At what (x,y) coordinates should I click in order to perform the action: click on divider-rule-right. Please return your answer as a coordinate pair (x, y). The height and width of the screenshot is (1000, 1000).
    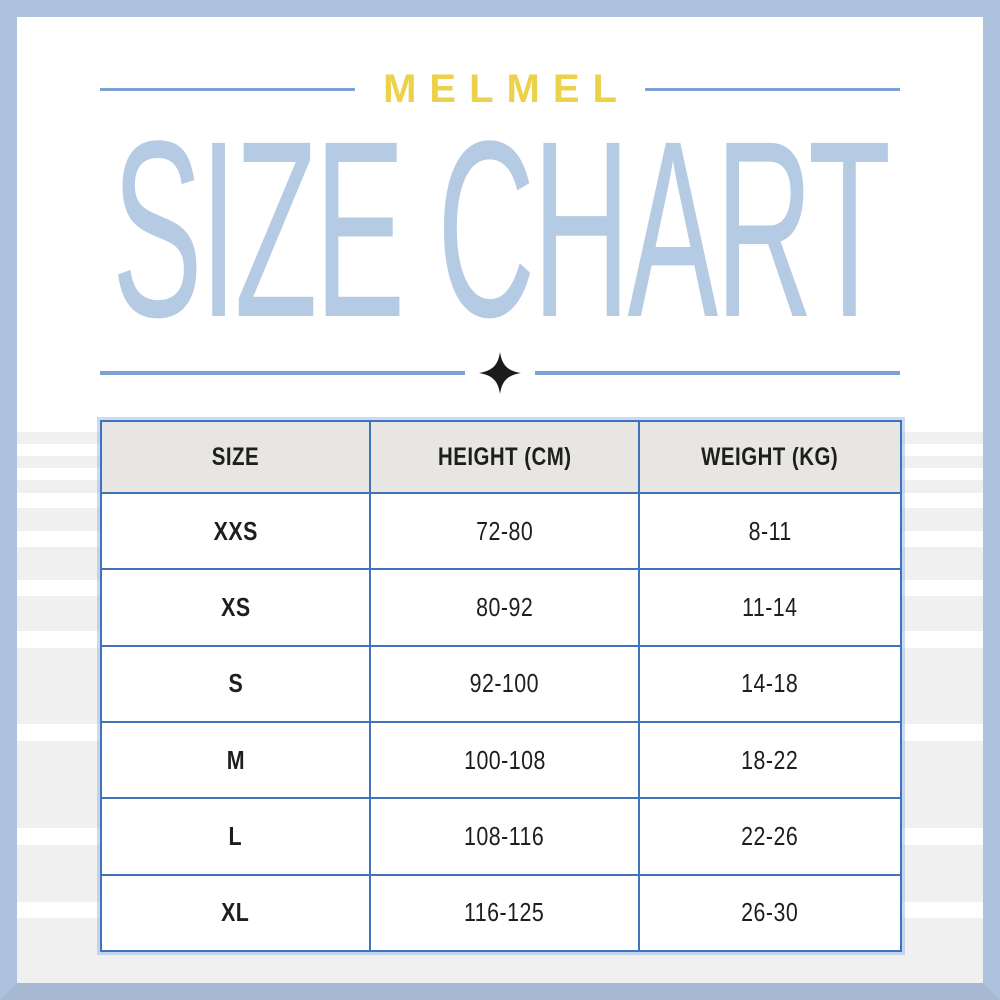
    Looking at the image, I should click on (717, 373).